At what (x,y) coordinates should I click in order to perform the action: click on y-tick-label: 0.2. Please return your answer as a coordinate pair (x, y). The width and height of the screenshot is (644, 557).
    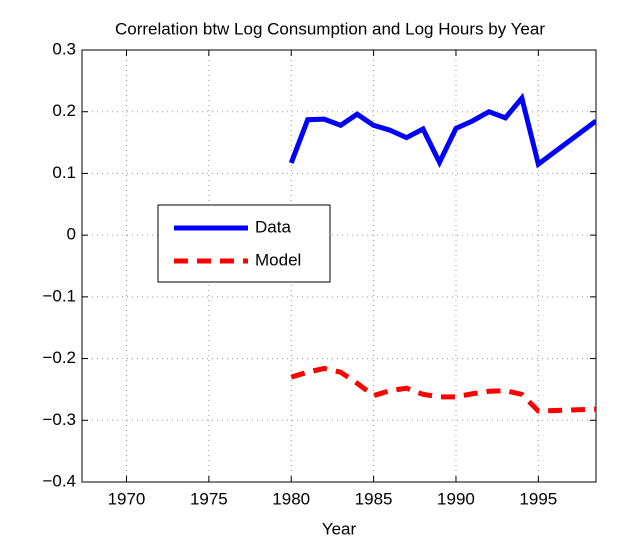
    Looking at the image, I should click on (64, 110).